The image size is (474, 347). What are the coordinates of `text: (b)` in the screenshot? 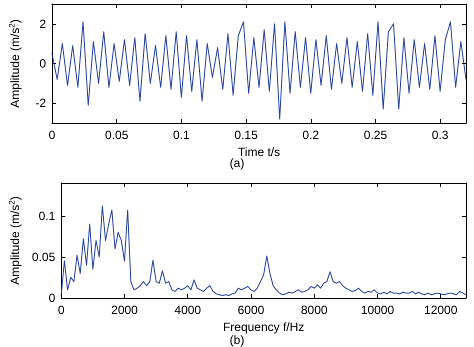 It's located at (237, 340).